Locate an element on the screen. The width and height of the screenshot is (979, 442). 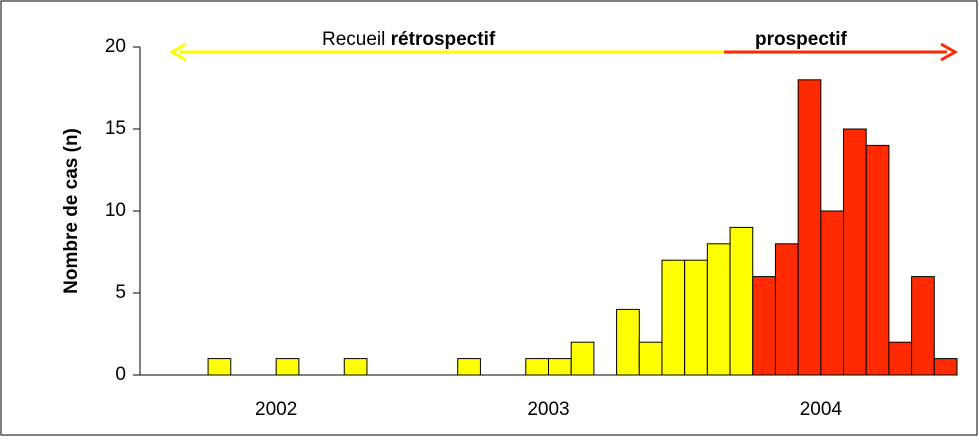
y-tick-label: 5 is located at coordinates (120, 292).